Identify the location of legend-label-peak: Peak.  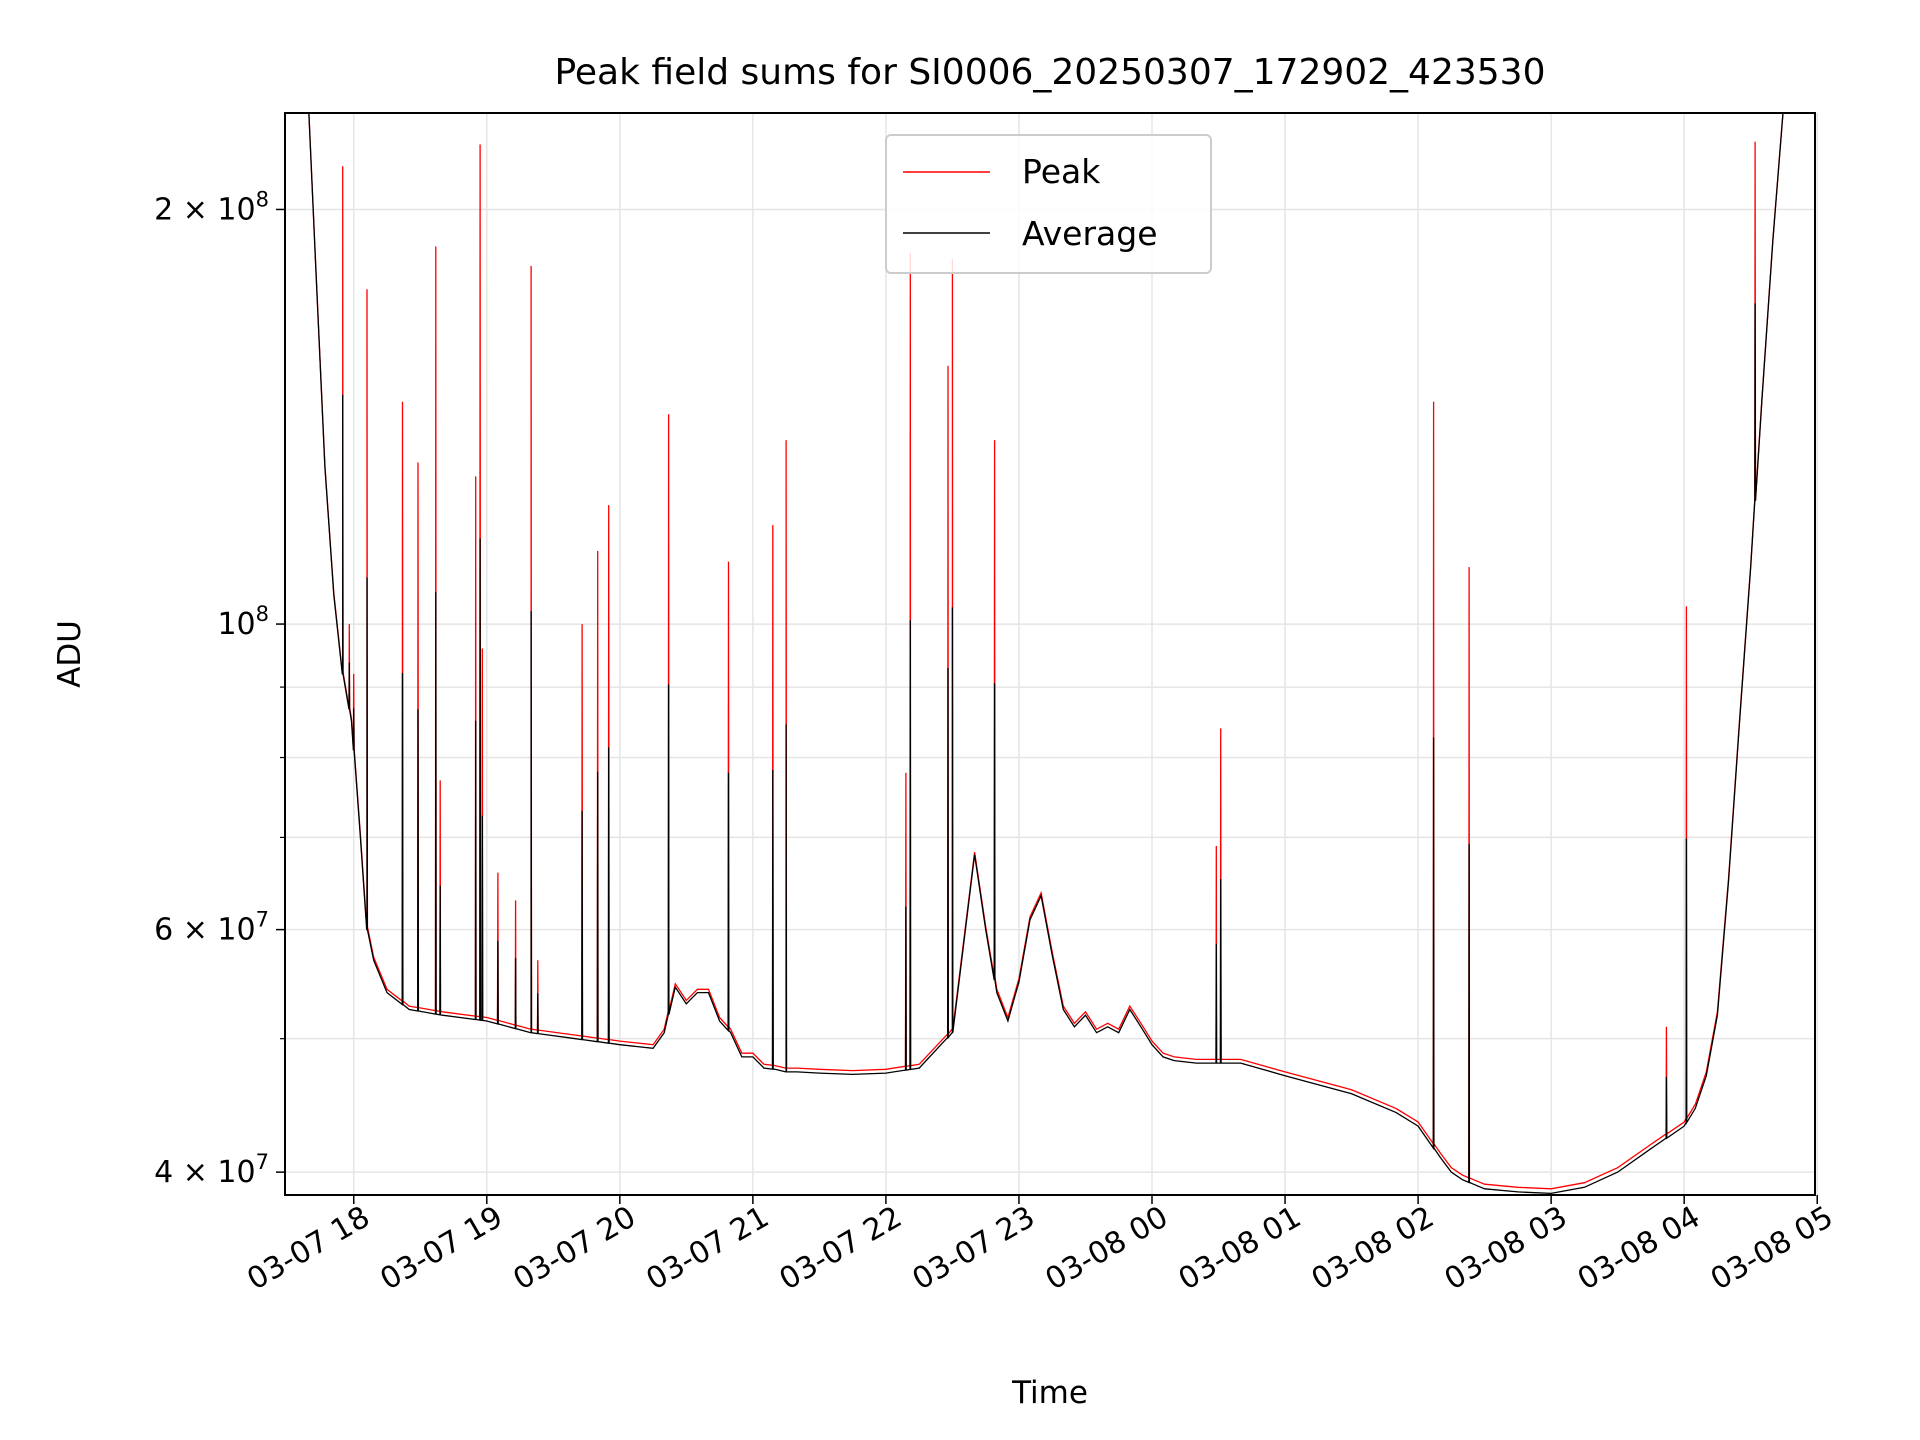
(1061, 171).